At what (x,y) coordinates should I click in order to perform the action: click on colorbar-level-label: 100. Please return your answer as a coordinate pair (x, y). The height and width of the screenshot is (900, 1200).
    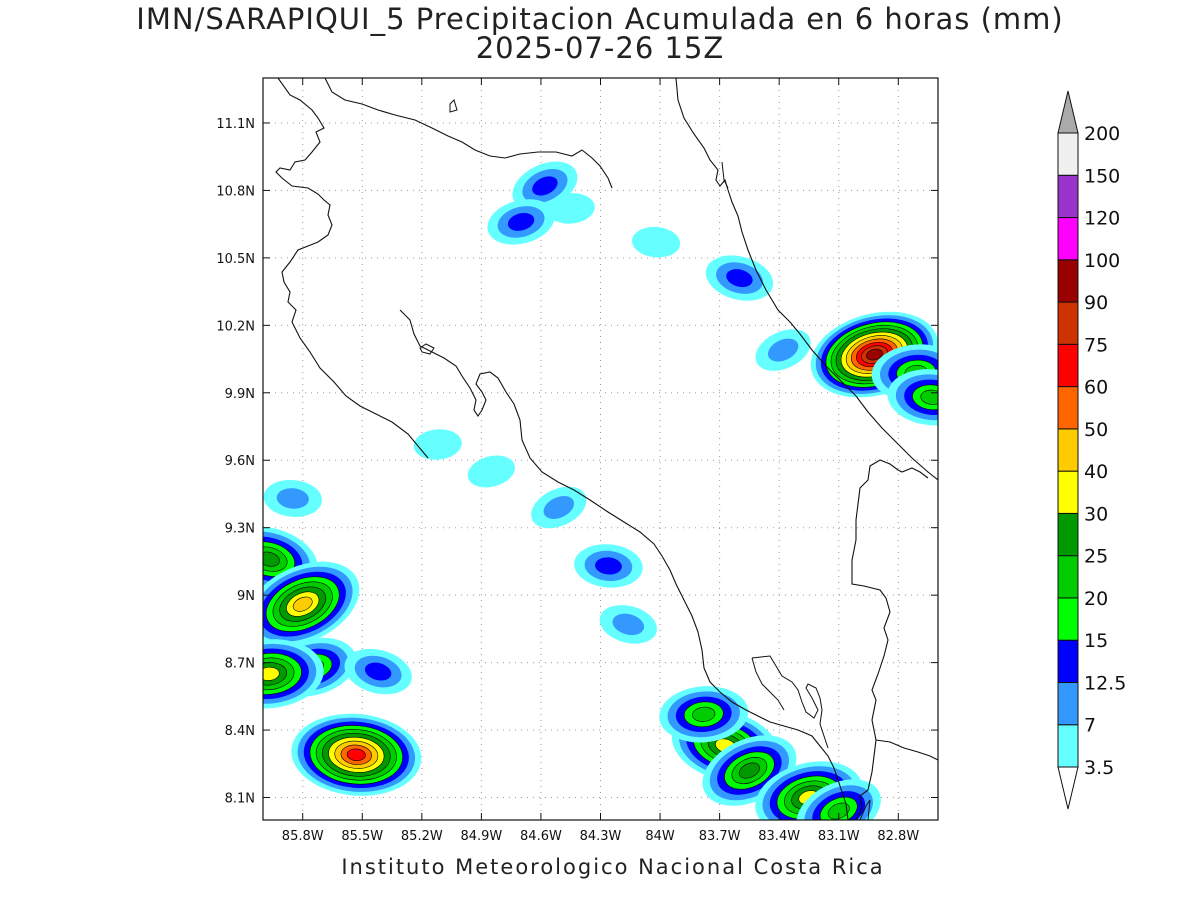
    Looking at the image, I should click on (1102, 261).